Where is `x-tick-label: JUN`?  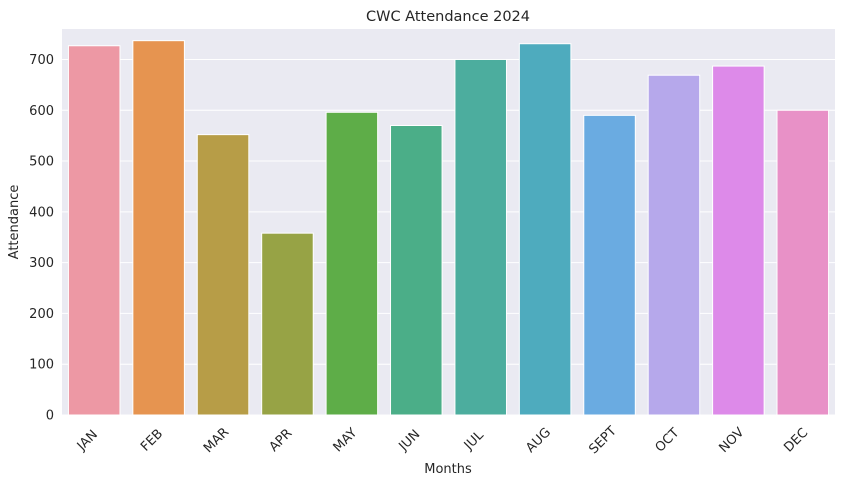
x-tick-label: JUN is located at coordinates (410, 441).